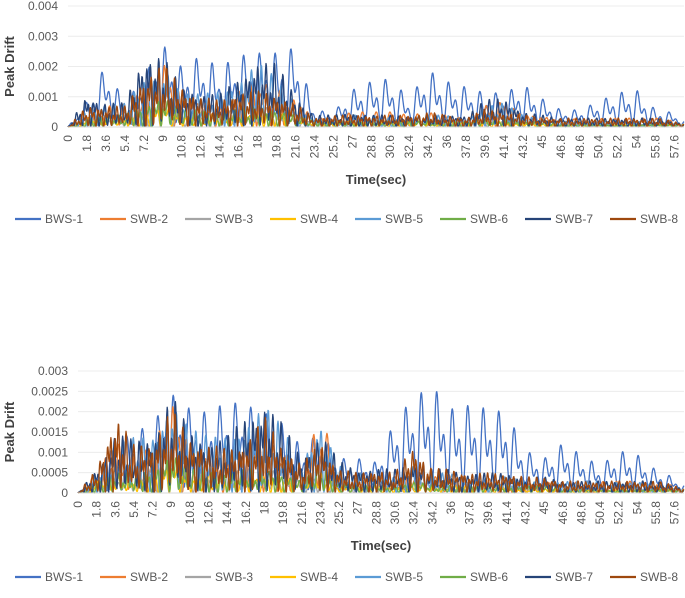  I want to click on y-tick-label: 0.0005, so click(49, 473).